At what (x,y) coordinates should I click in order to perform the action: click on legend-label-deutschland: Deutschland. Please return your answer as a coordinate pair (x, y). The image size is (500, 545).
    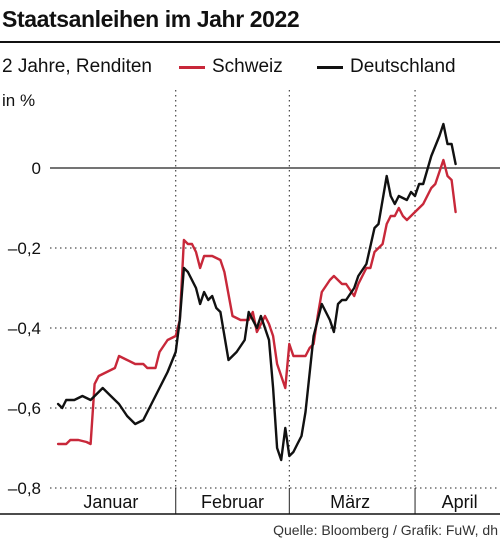
    Looking at the image, I should click on (403, 66).